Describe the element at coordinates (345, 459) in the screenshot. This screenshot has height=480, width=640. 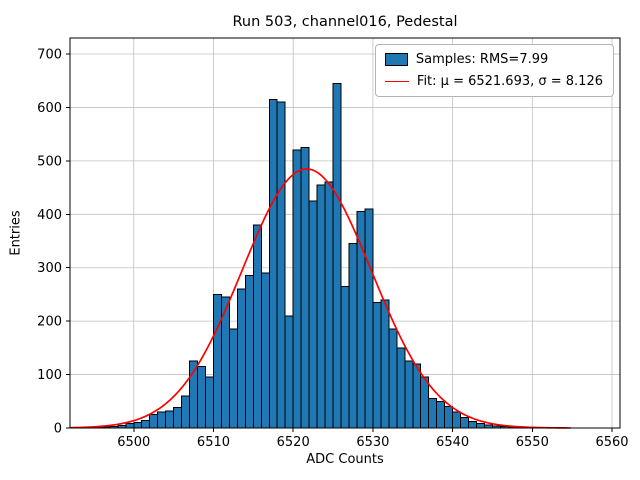
I see `x-axis-label: ADC Counts` at that location.